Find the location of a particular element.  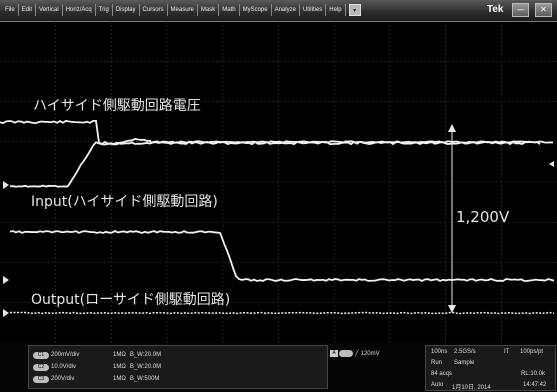

acq-count: 84 acqs is located at coordinates (442, 374).